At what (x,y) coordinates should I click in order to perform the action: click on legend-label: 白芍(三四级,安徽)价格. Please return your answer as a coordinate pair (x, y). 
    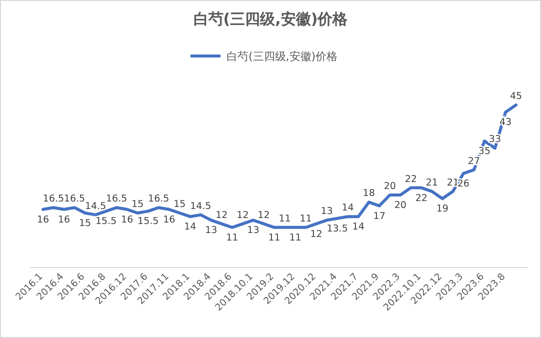
    Looking at the image, I should click on (282, 56).